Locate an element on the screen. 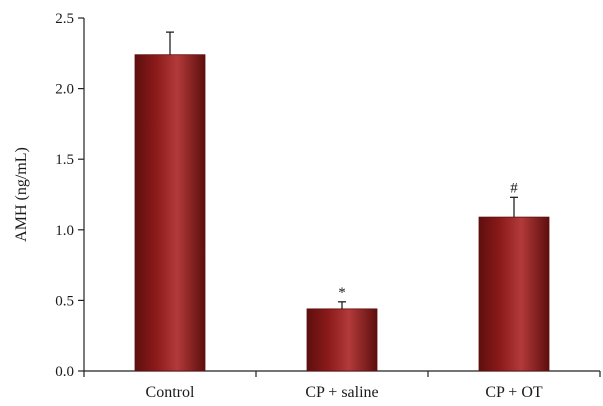 This screenshot has width=603, height=406. y-tick-label: 1.5 is located at coordinates (64, 160).